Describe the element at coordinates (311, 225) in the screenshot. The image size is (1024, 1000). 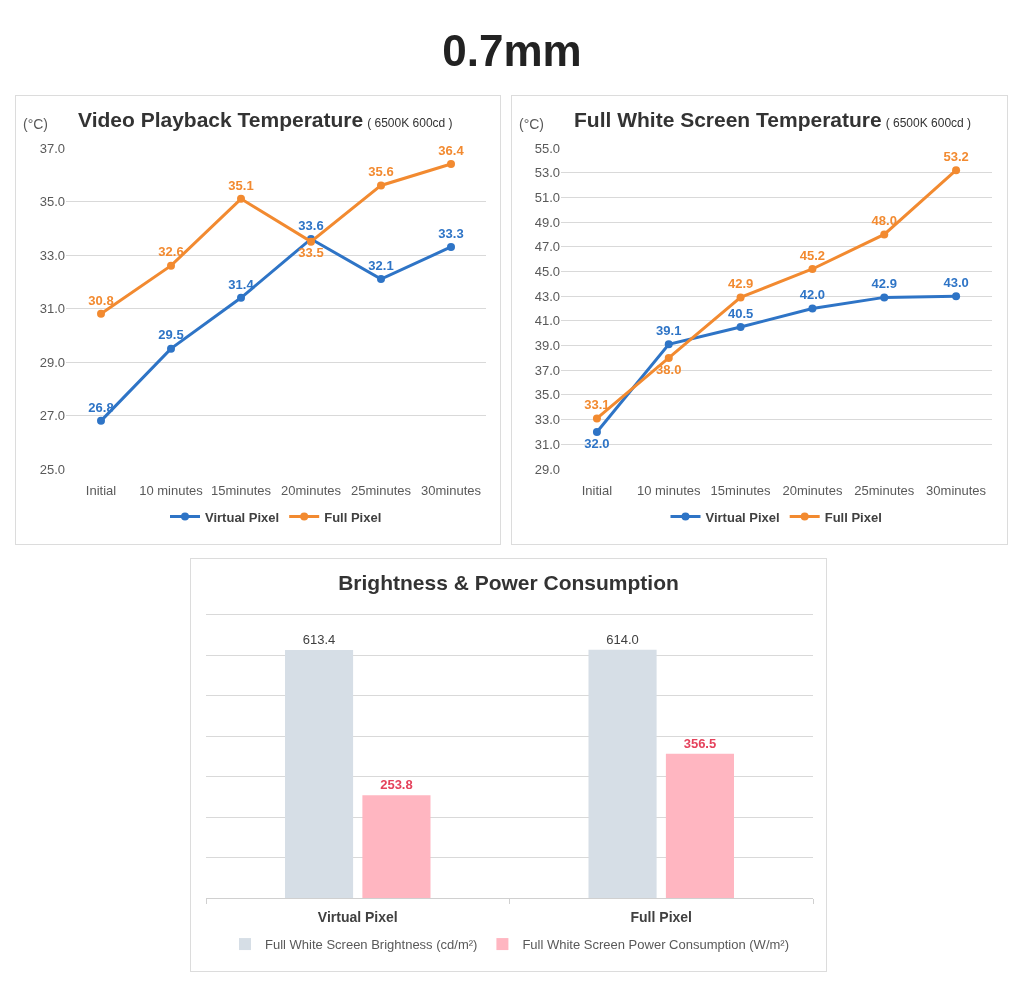
I see `data-label: 33.6` at that location.